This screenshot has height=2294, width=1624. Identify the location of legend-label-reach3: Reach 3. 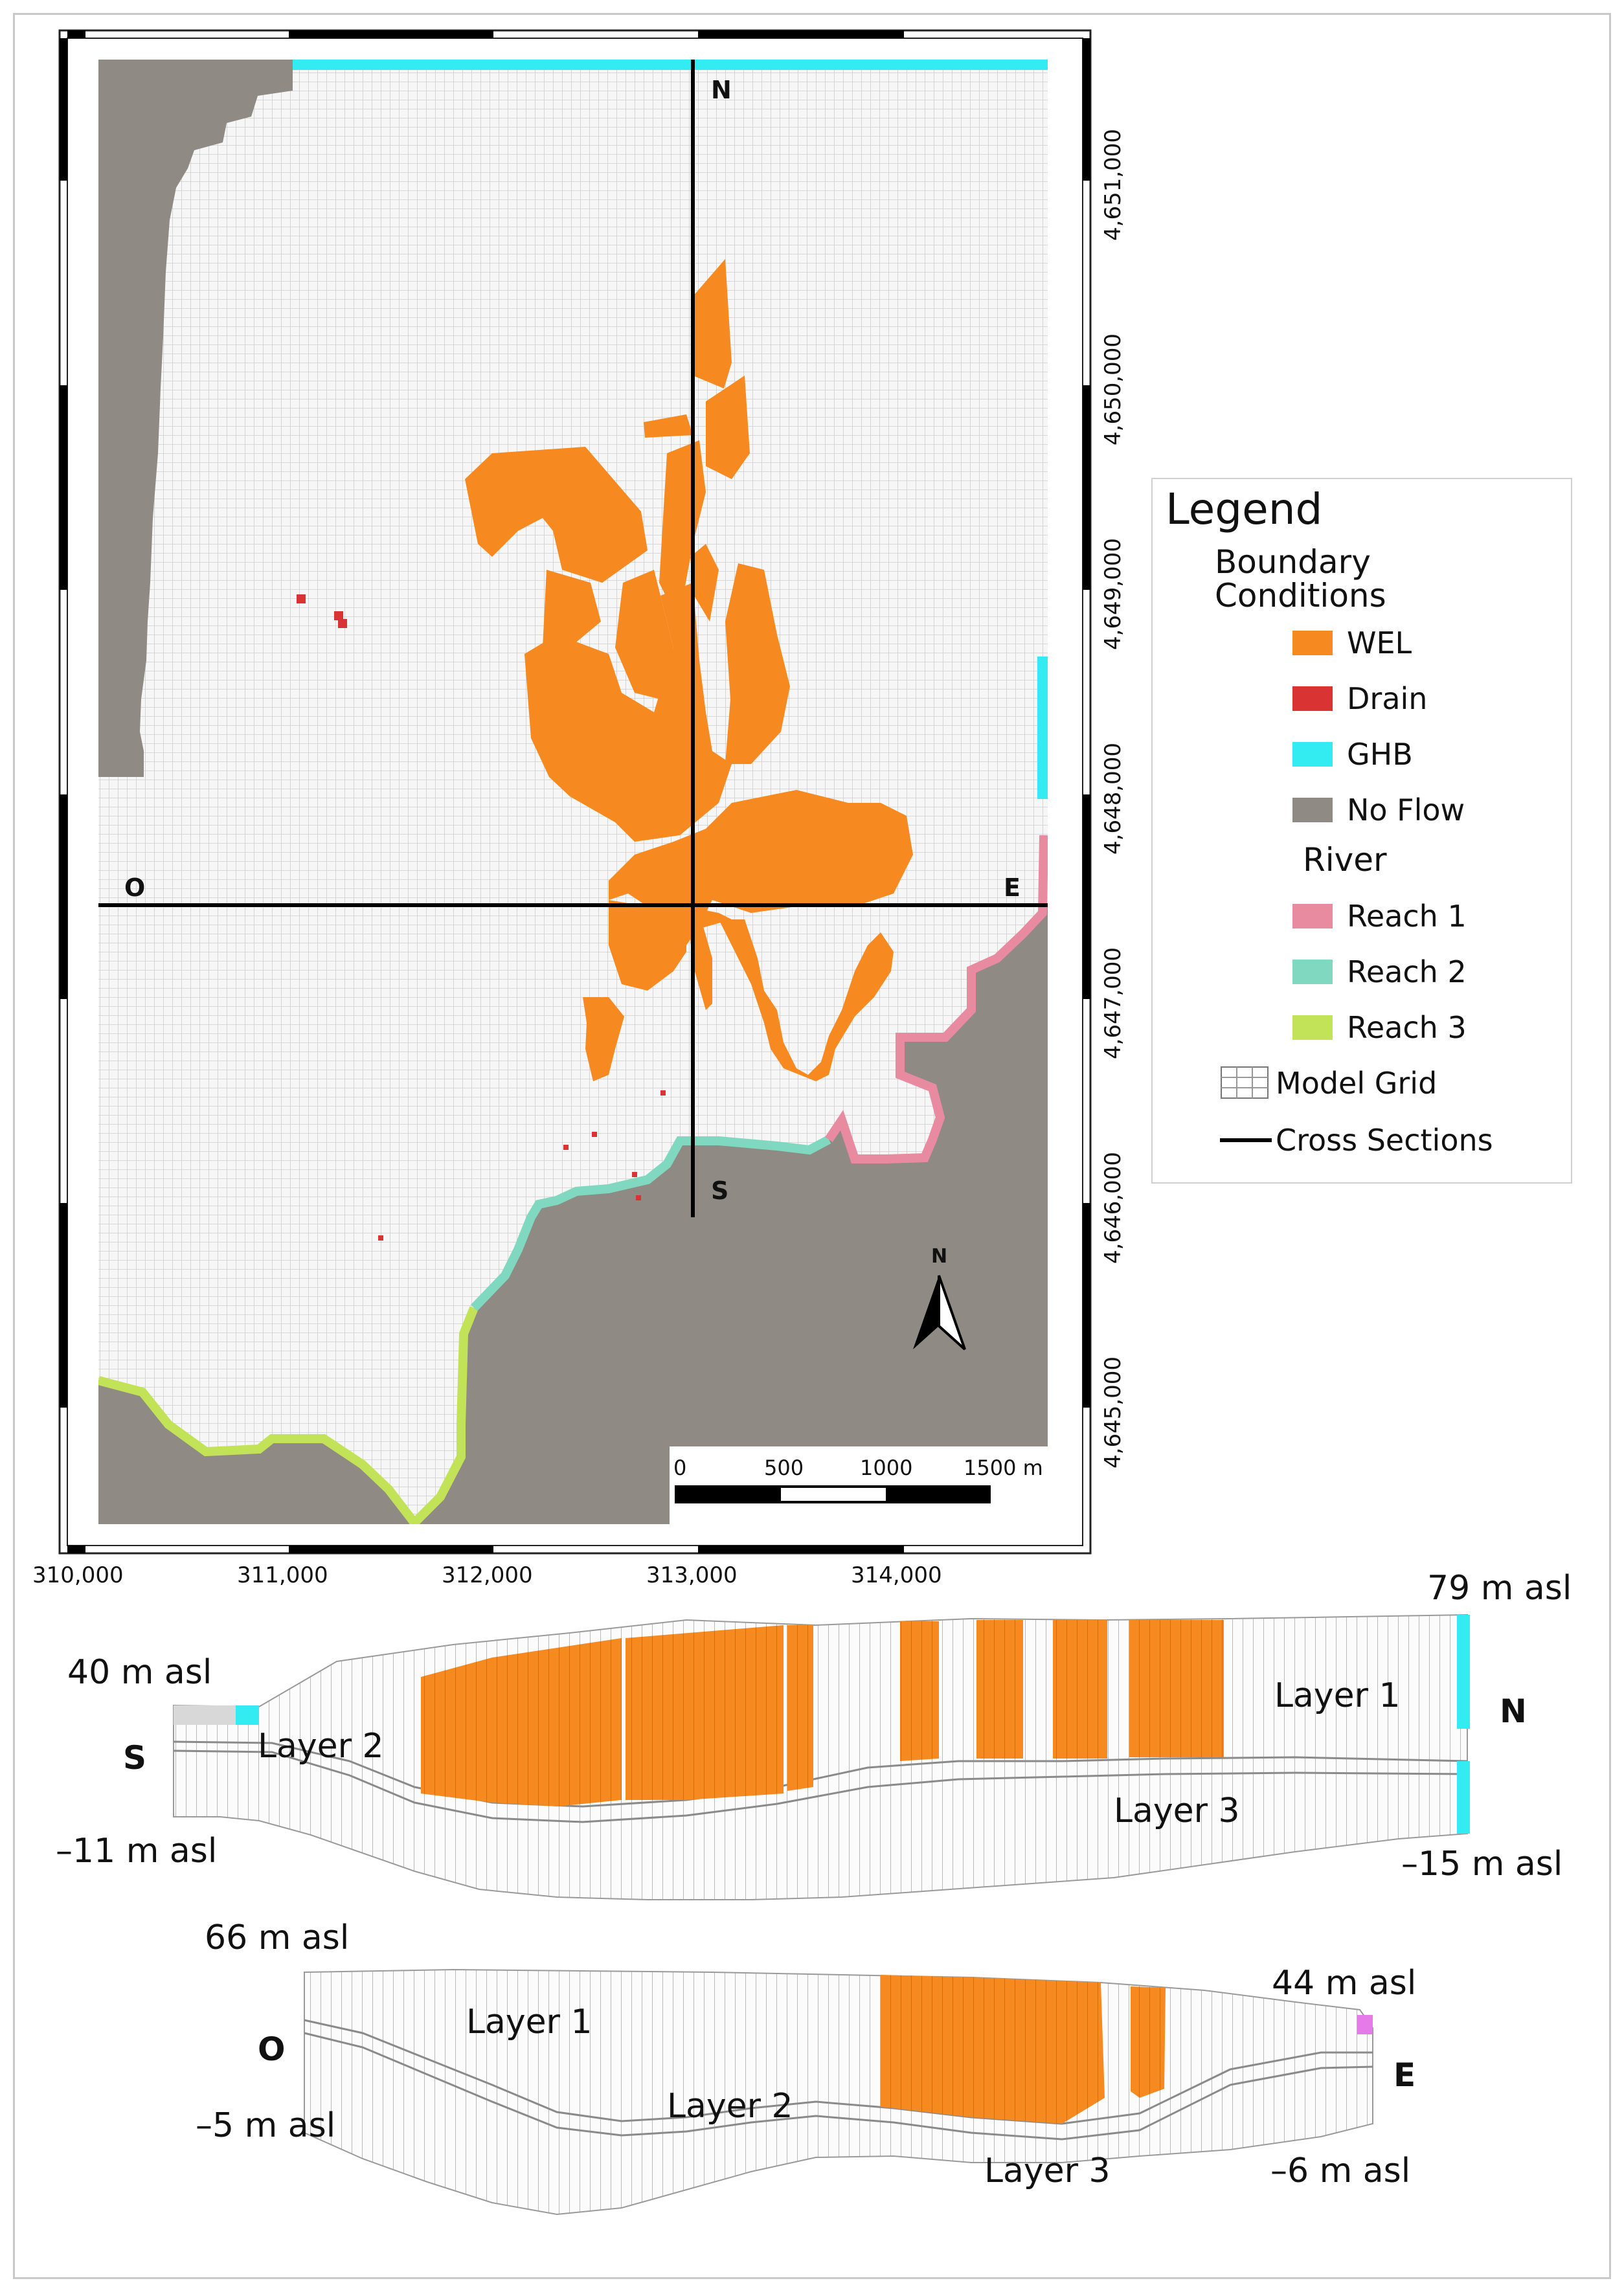
(1407, 1027).